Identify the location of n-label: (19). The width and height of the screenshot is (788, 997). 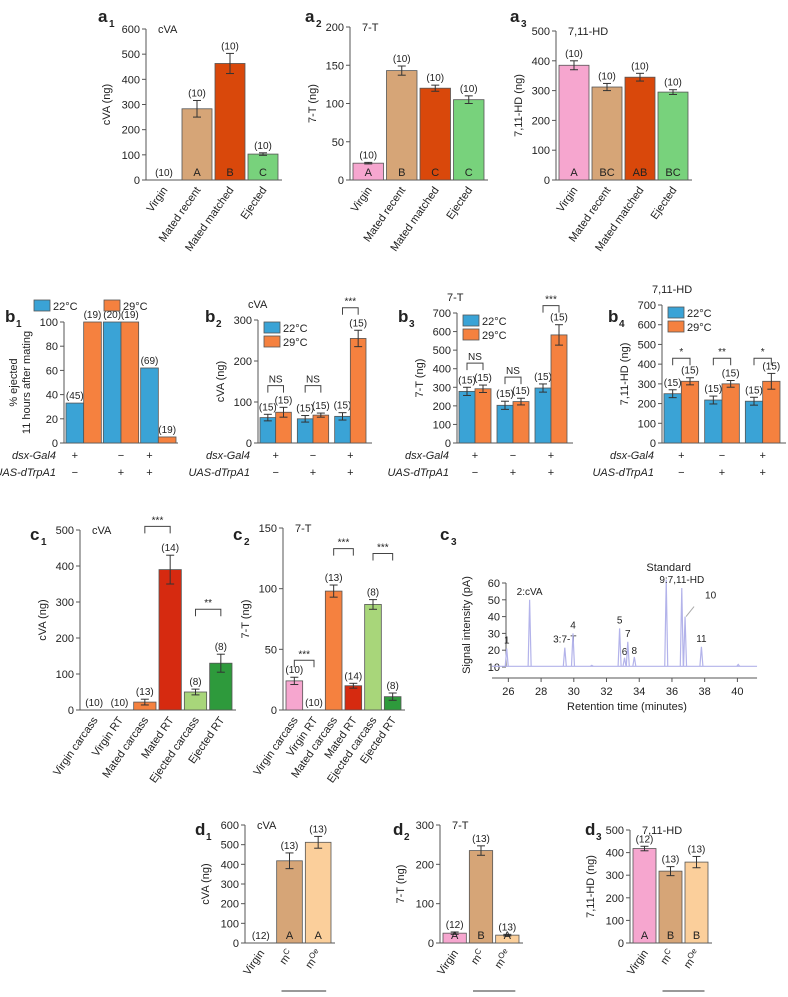
(167, 430).